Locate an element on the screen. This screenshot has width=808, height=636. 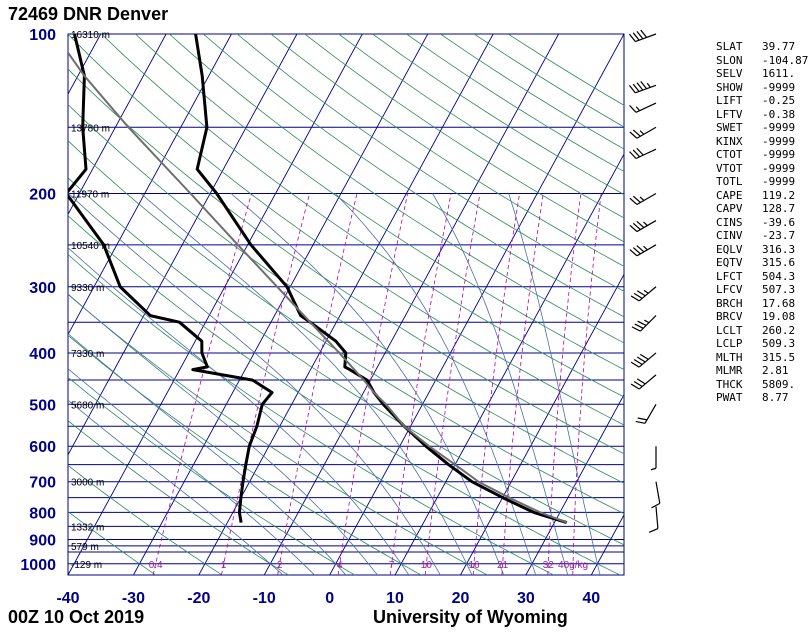
sounding-datetime: 00Z 10 Oct 2019 is located at coordinates (76, 617).